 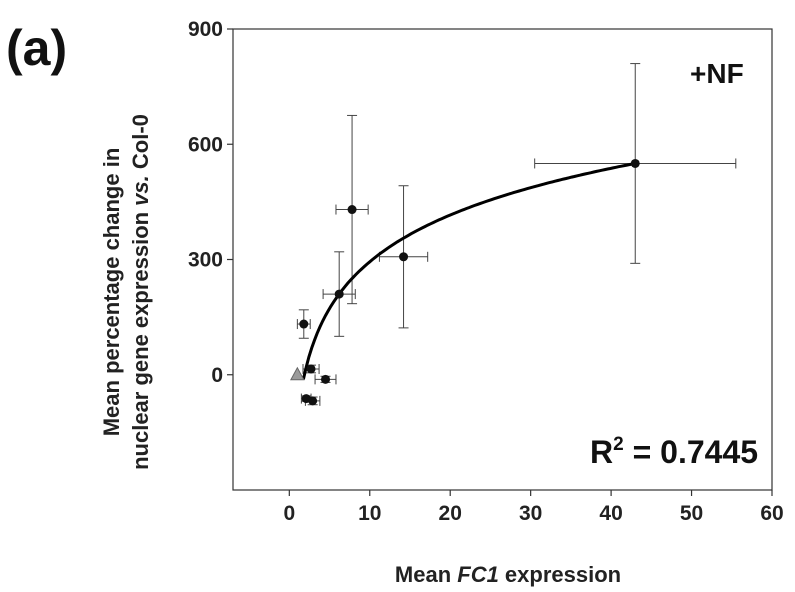 I want to click on x-tick-label: 10, so click(x=369, y=513).